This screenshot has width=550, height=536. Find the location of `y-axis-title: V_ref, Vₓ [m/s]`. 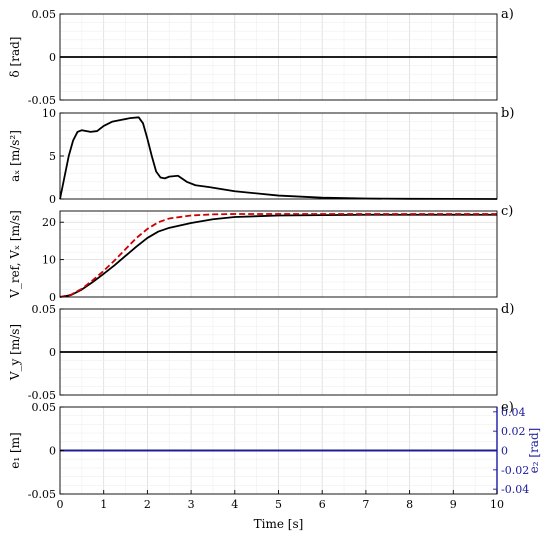

y-axis-title: V_ref, Vₓ [m/s] is located at coordinates (15, 254).